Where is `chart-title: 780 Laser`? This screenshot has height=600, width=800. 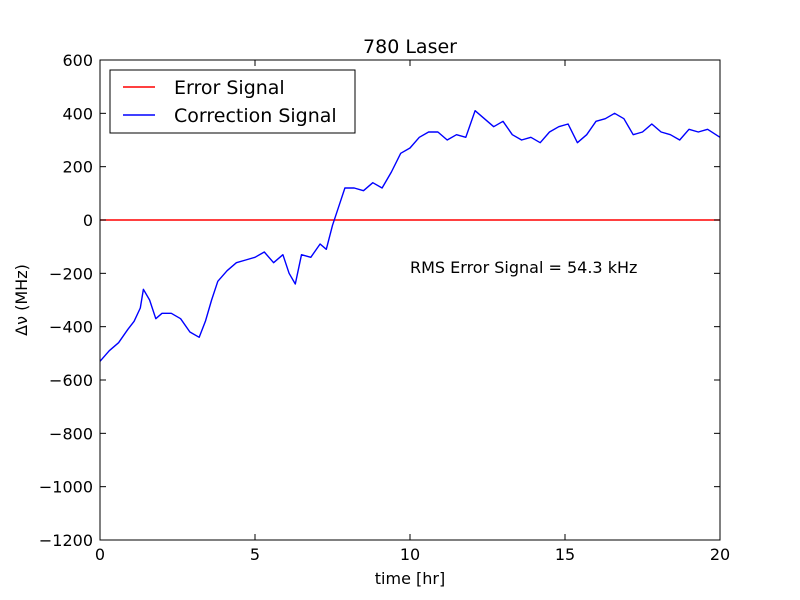
chart-title: 780 Laser is located at coordinates (410, 47).